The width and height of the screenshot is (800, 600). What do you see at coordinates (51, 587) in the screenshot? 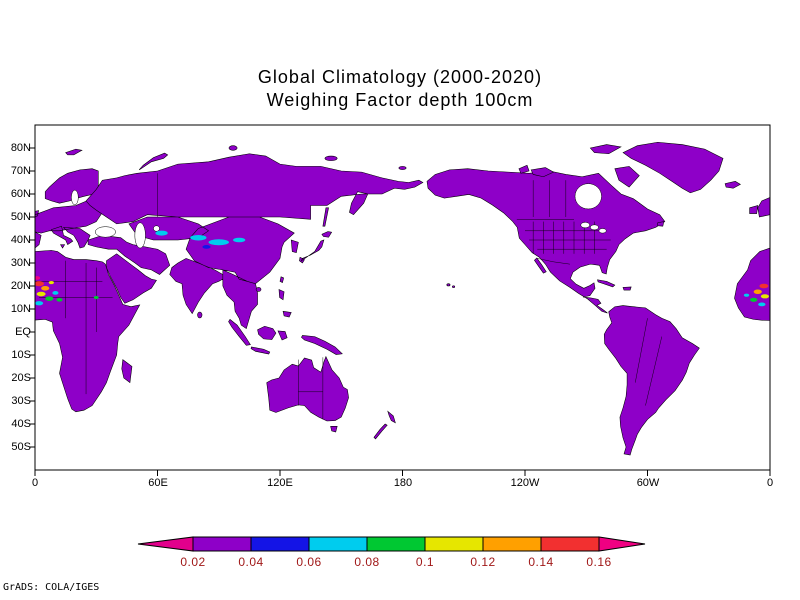
I see `grads-credit: GrADS: COLA/IGES` at bounding box center [51, 587].